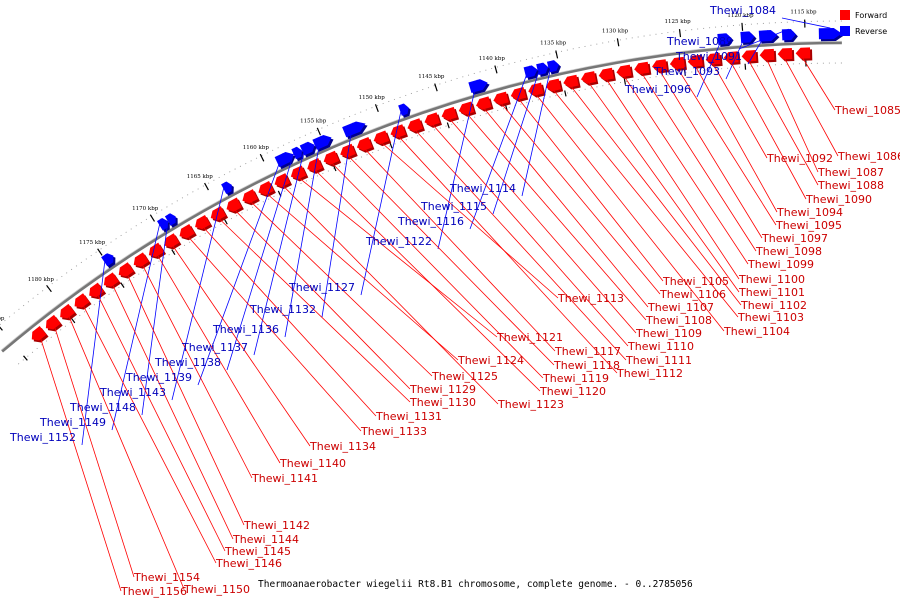 Image resolution: width=900 pixels, height=600 pixels. What do you see at coordinates (668, 333) in the screenshot?
I see `gene-label-thewi-1109: Thewi_1109` at bounding box center [668, 333].